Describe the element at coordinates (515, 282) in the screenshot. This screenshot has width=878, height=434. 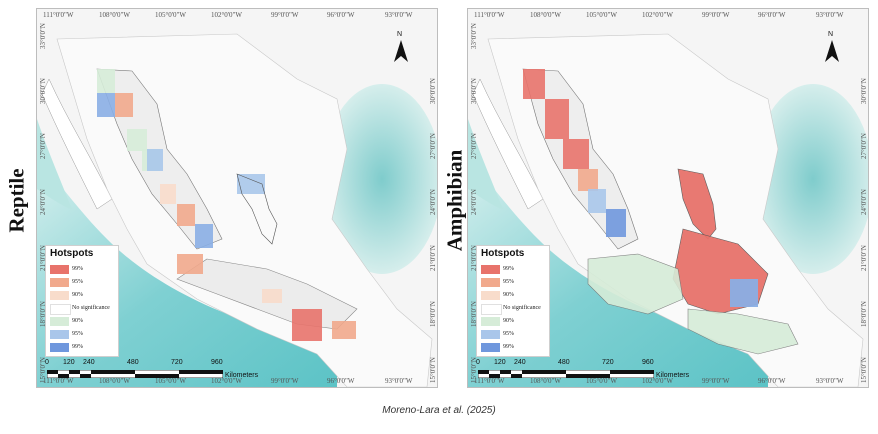
I see `legend-row: 95%` at that location.